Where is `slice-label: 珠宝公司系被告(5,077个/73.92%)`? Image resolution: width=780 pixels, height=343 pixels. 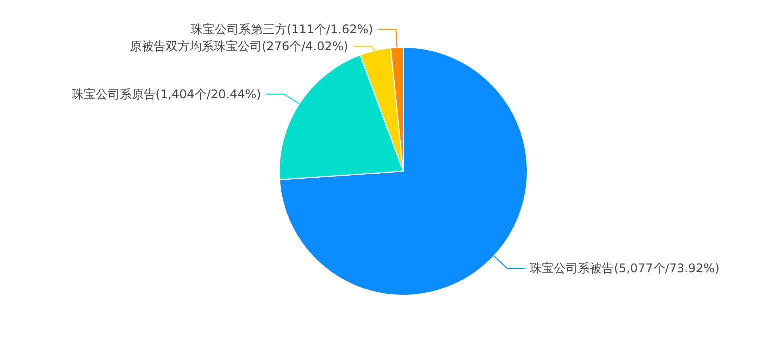
slice-label: 珠宝公司系被告(5,077个/73.92%) is located at coordinates (625, 268).